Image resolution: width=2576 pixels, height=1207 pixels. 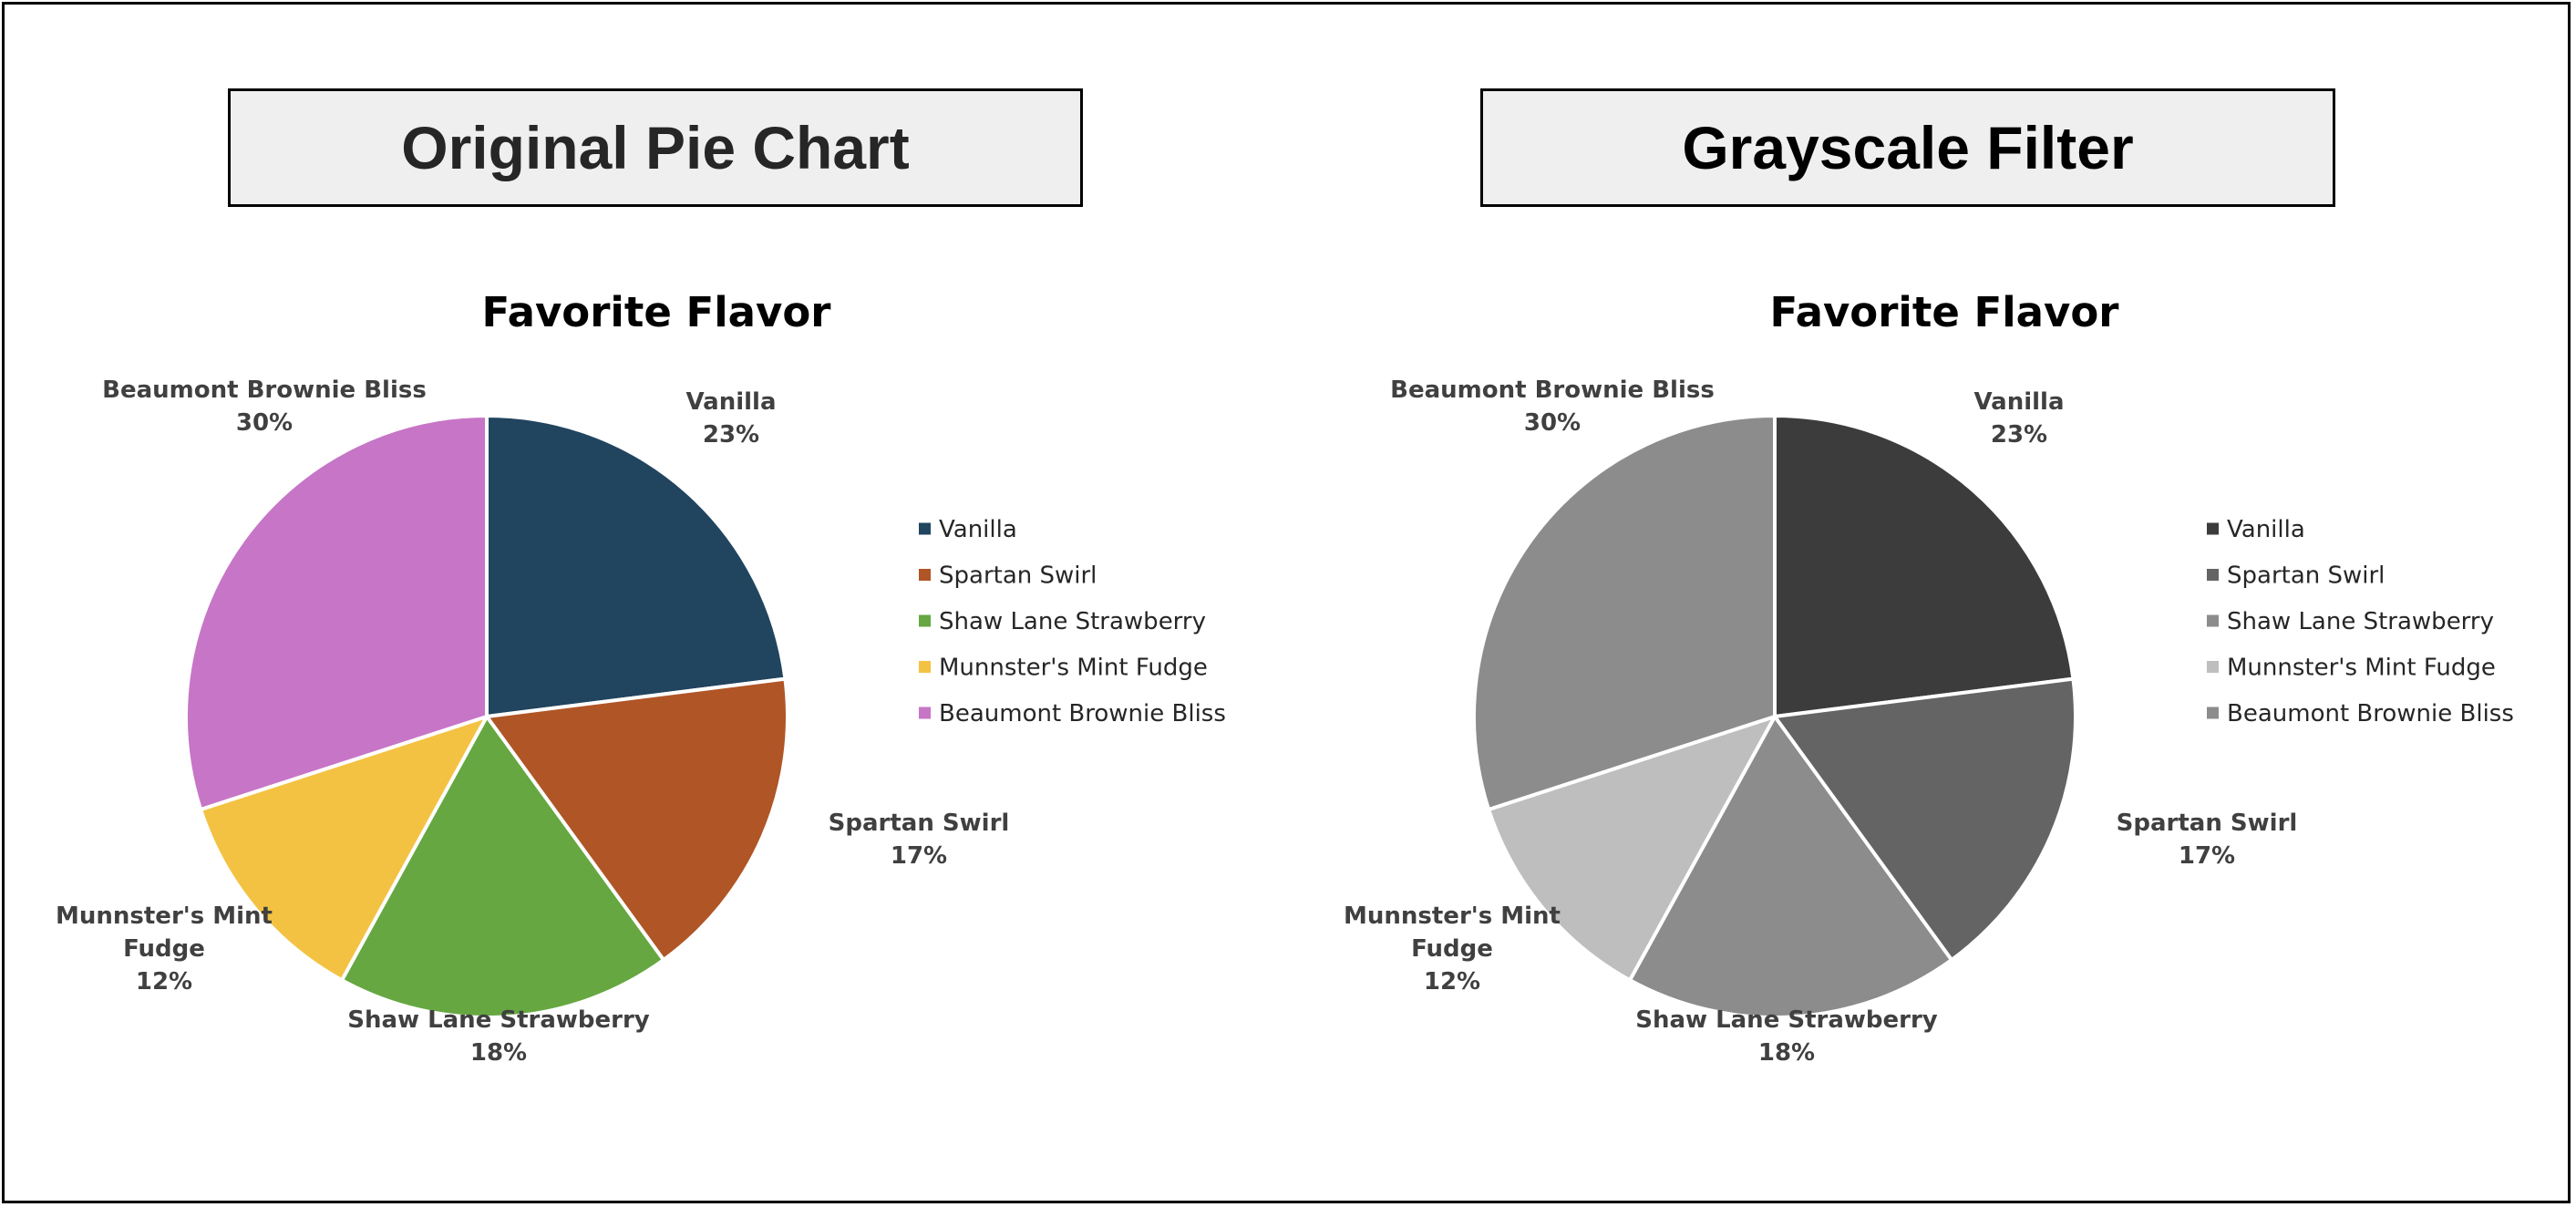 I want to click on original-heading-box: Original Pie Chart, so click(x=655, y=148).